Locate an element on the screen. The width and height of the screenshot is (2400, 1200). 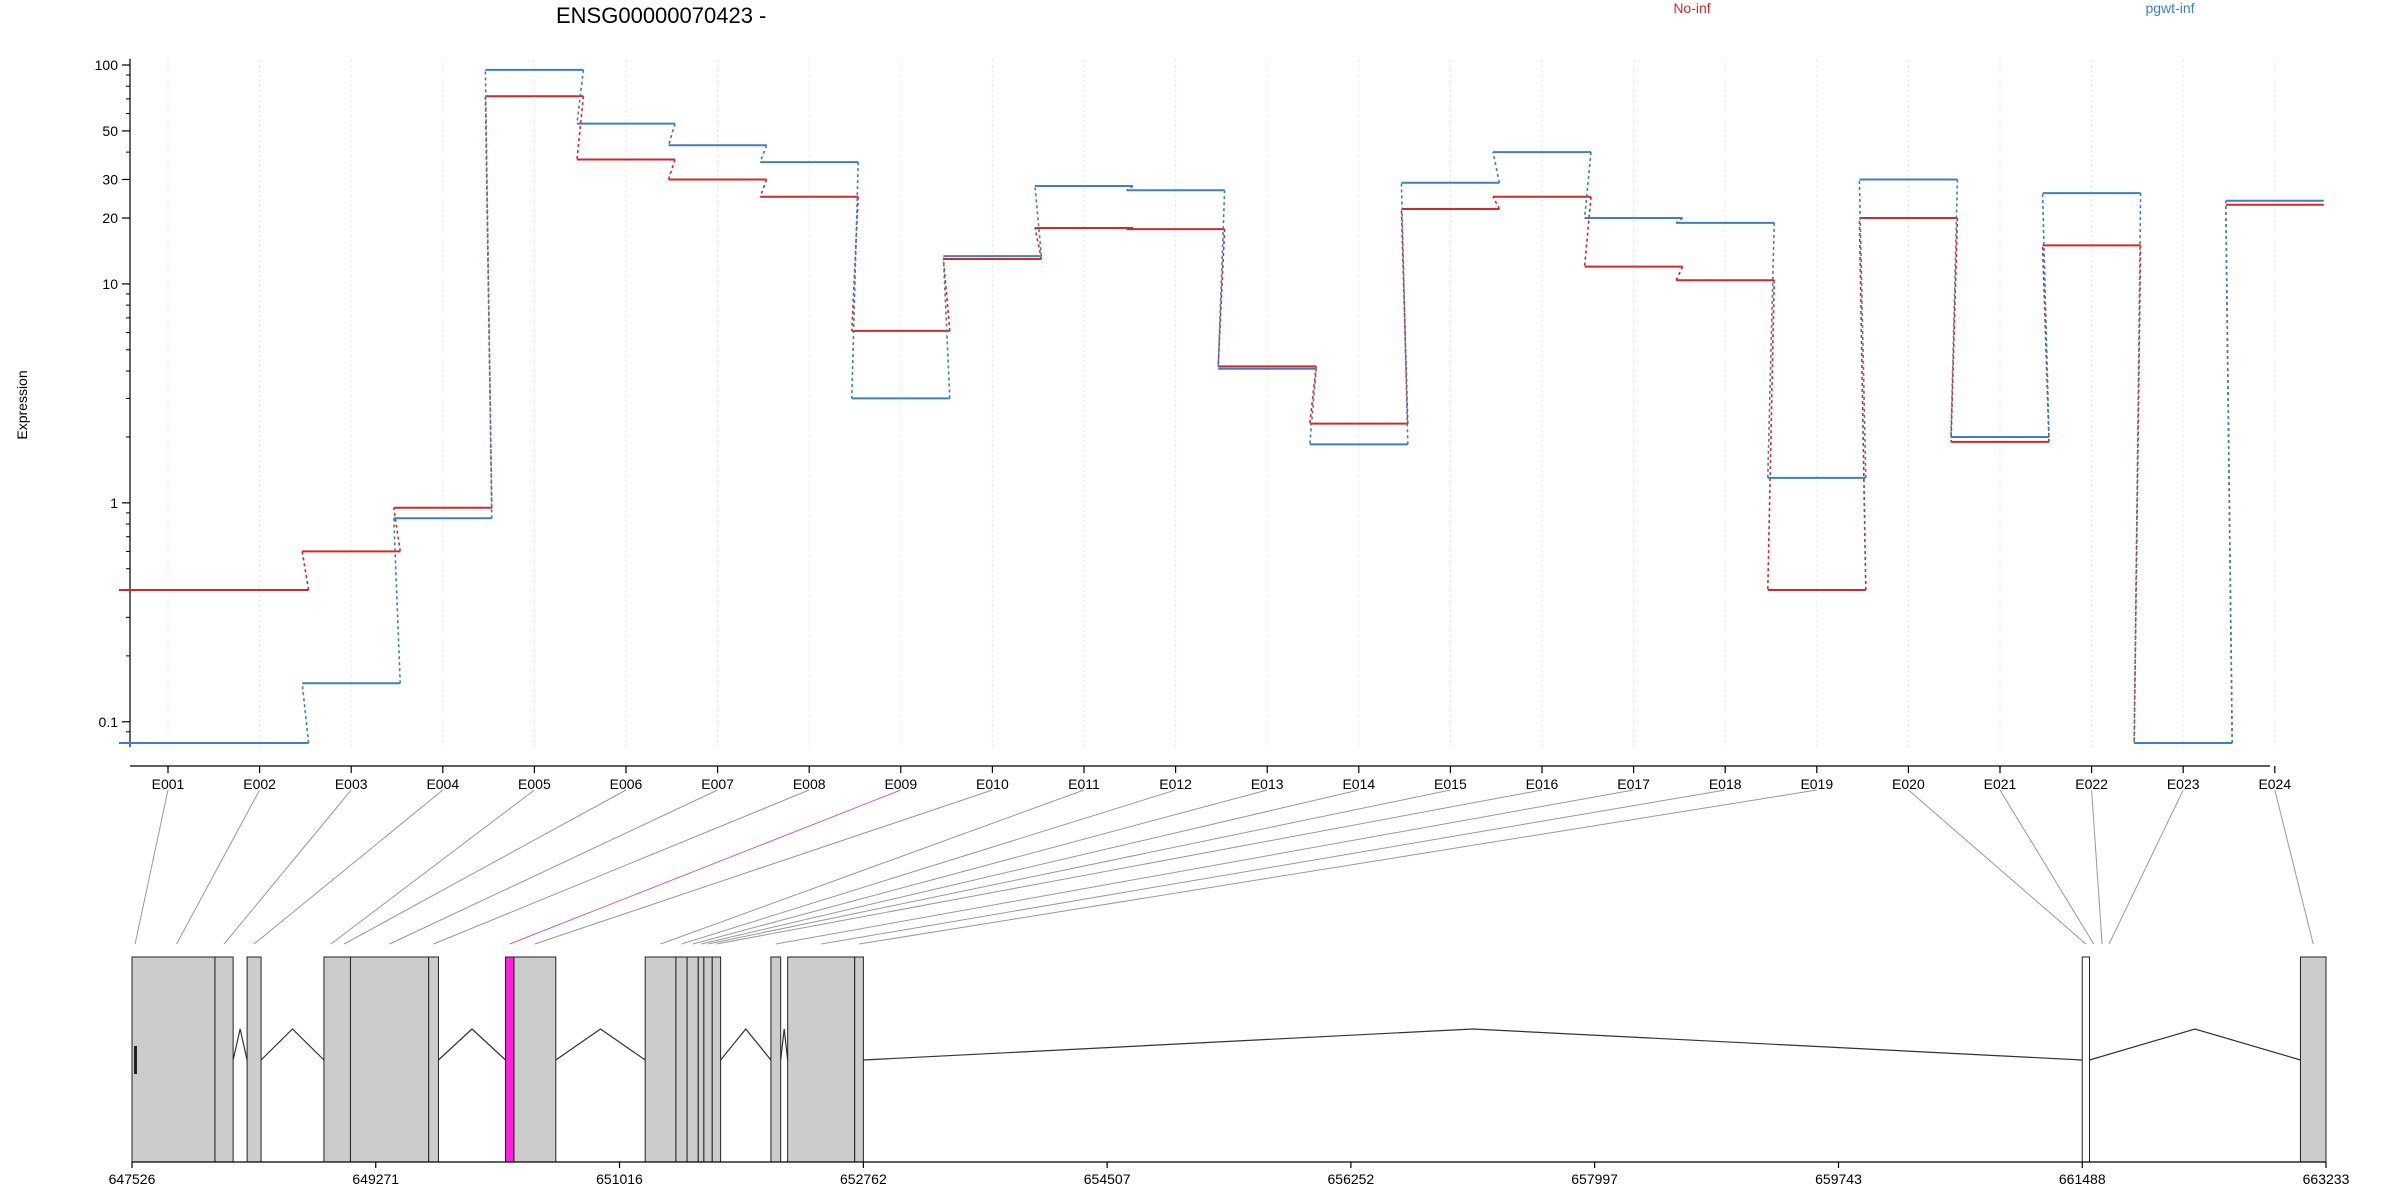
x-tick-label-E017: E017 is located at coordinates (1633, 784).